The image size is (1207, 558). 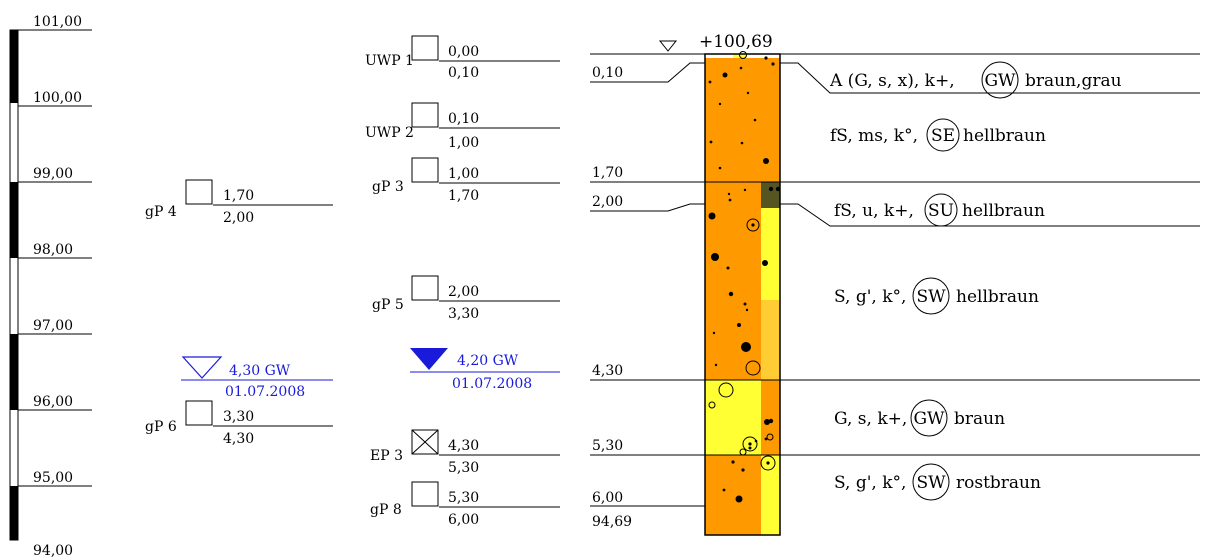 I want to click on sample-bottom: 4,30, so click(x=238, y=439).